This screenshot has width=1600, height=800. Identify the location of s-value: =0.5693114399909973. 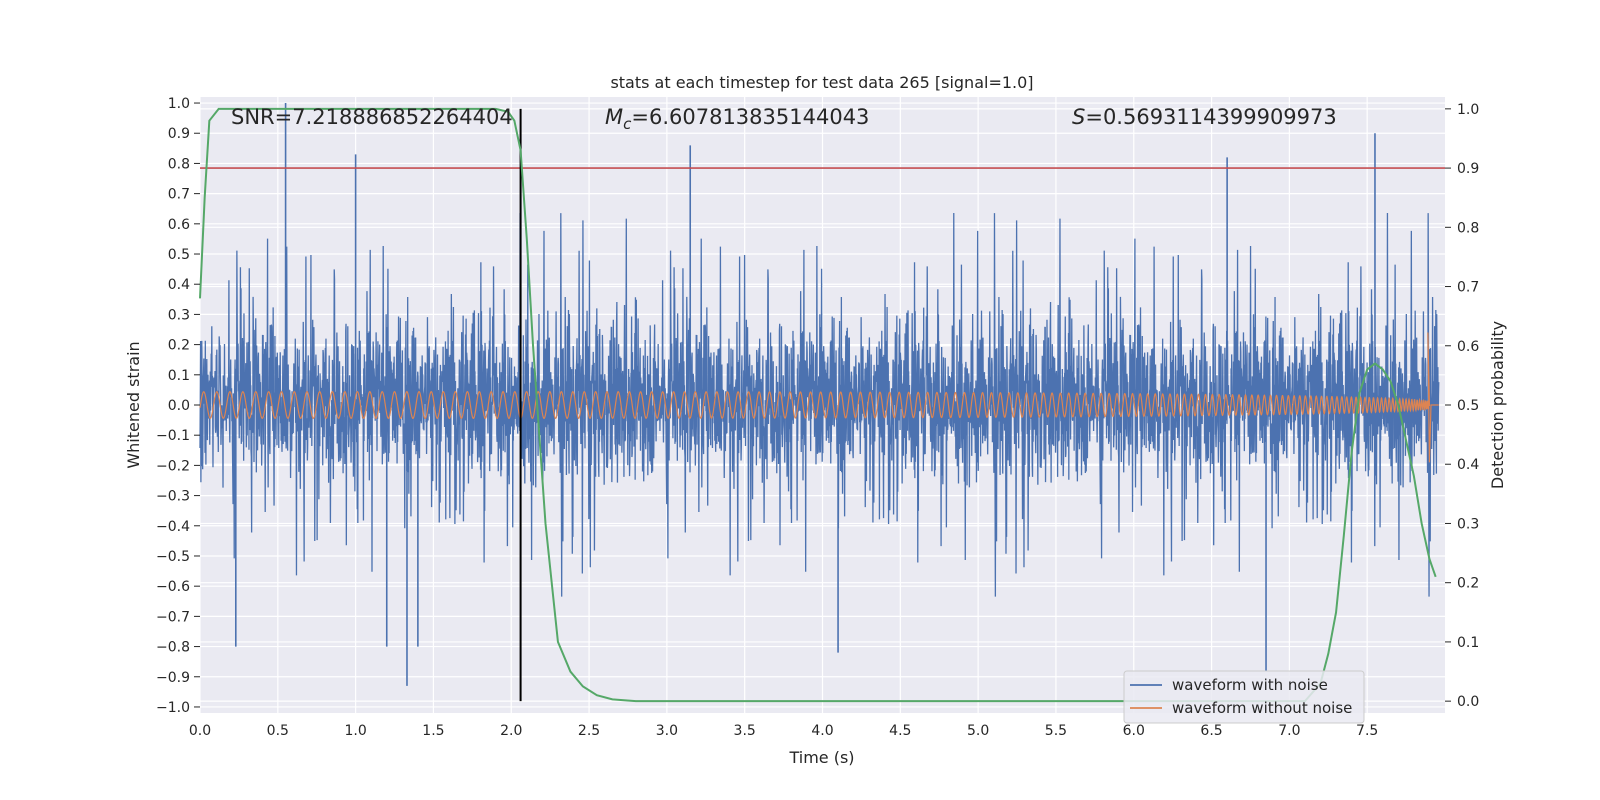
(1210, 117).